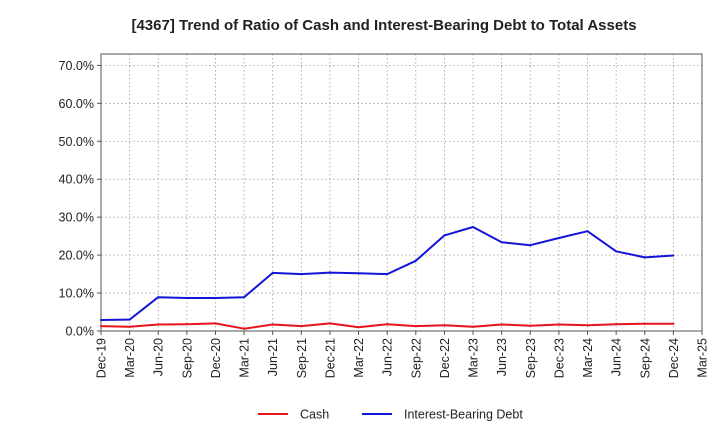 This screenshot has height=440, width=720. I want to click on legend: Cash Interest-Bearing Debt, so click(390, 415).